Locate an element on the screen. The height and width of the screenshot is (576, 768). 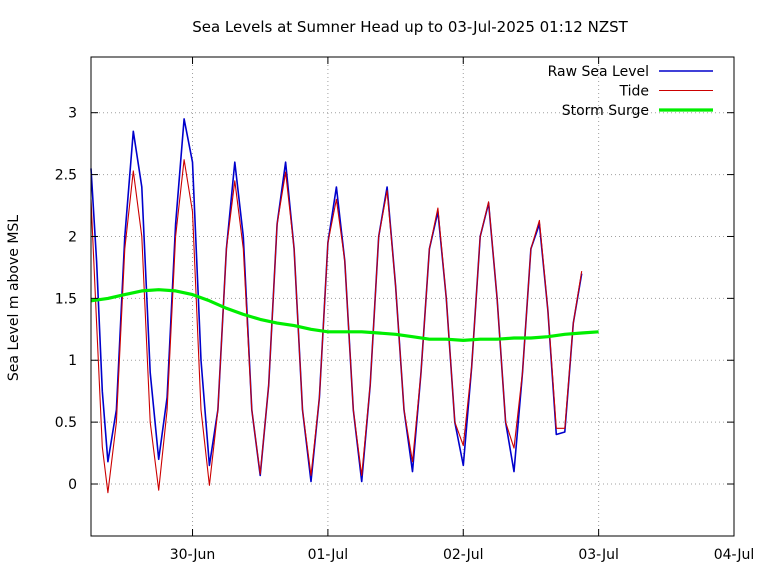
y-tick-label: 1.5 is located at coordinates (66, 299).